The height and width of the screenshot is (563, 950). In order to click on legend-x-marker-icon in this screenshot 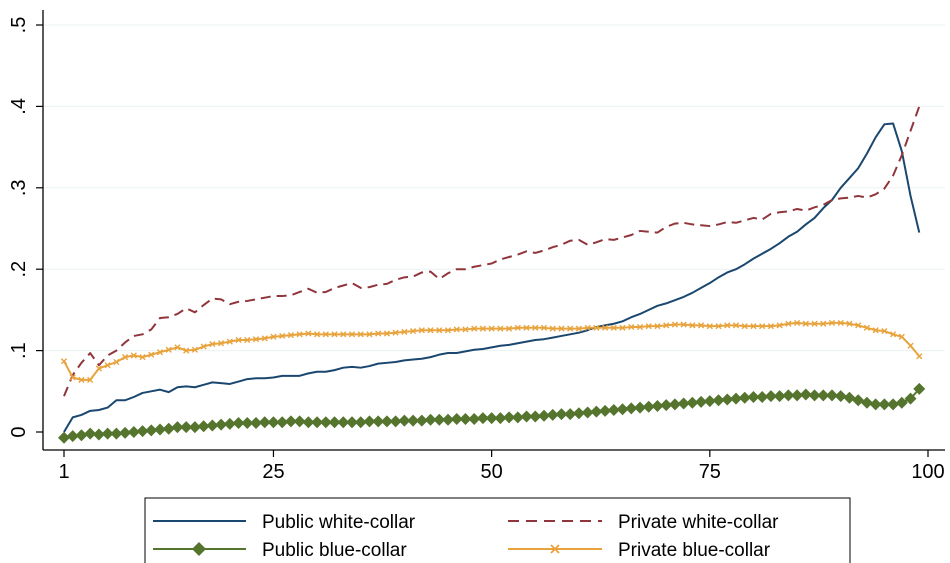, I will do `click(555, 549)`.